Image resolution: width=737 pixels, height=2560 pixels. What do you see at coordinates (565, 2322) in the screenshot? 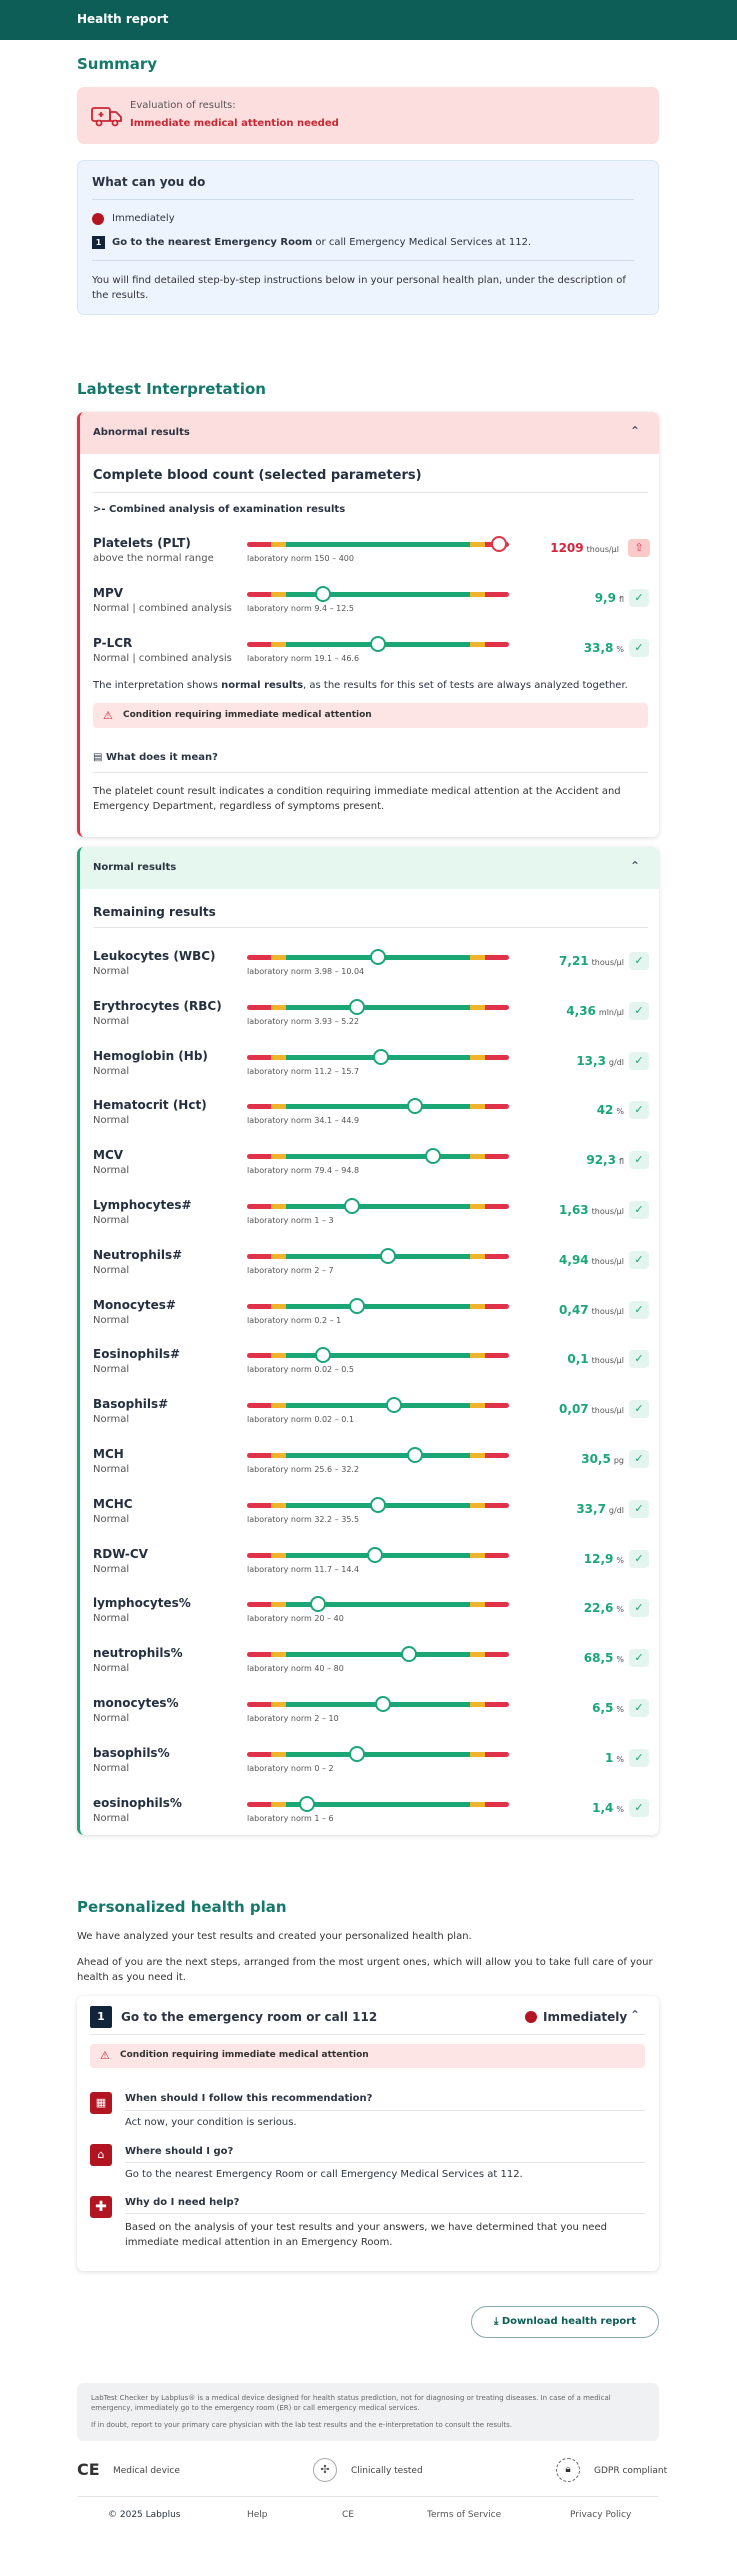
I see `download-report-button: ⤓ Download health report` at bounding box center [565, 2322].